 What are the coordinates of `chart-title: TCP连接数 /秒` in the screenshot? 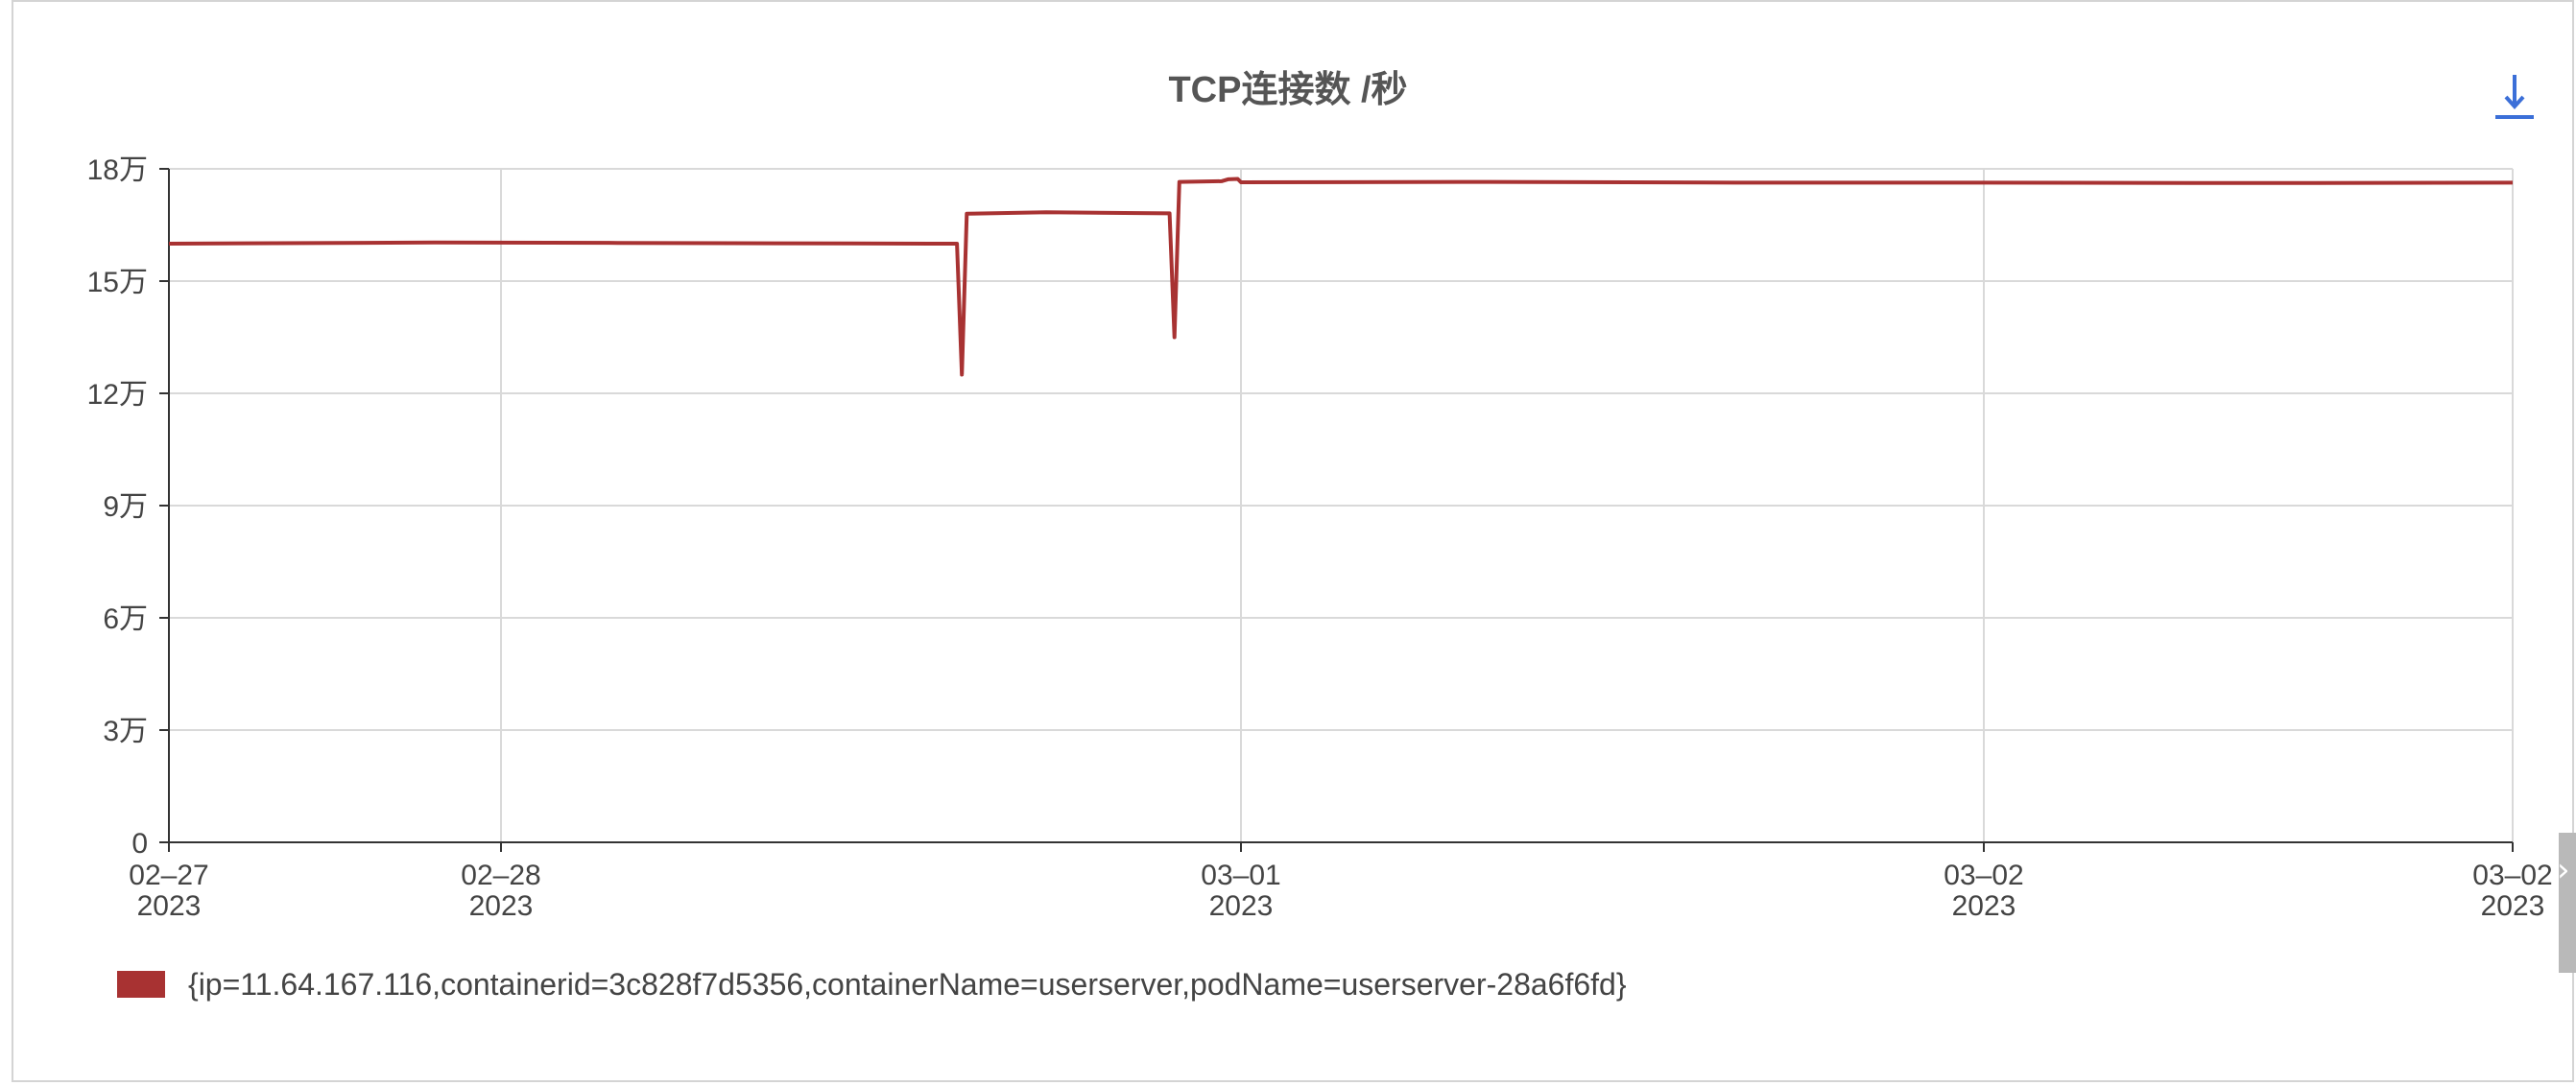 It's located at (1288, 90).